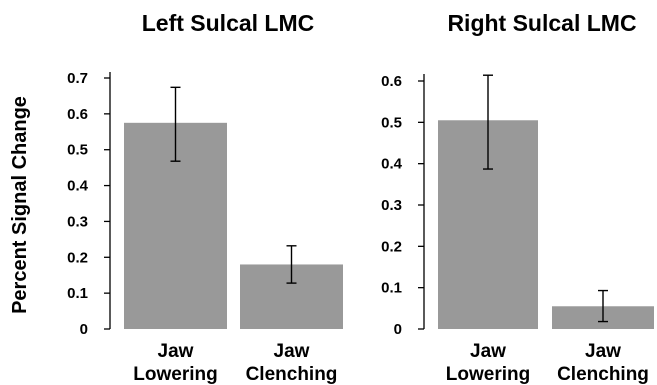 The image size is (657, 385). What do you see at coordinates (77, 78) in the screenshot?
I see `y-tick-label: 0.7` at bounding box center [77, 78].